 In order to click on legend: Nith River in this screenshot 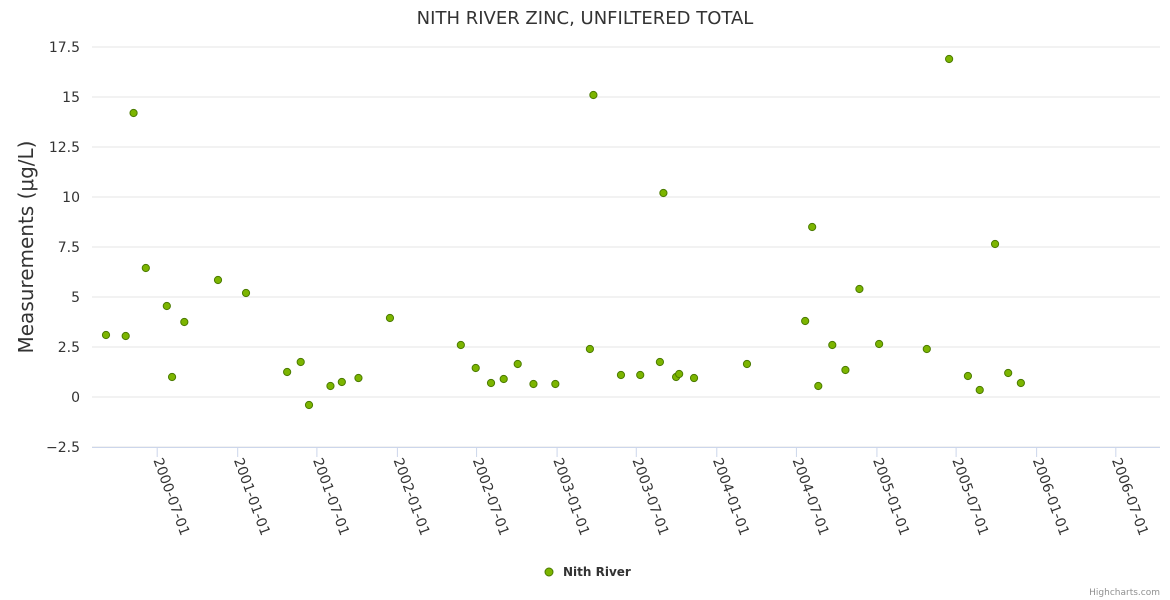, I will do `click(587, 572)`.